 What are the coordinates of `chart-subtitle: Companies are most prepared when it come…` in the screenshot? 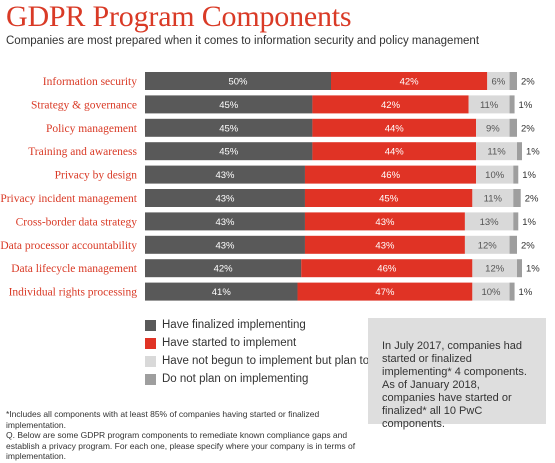 It's located at (243, 41).